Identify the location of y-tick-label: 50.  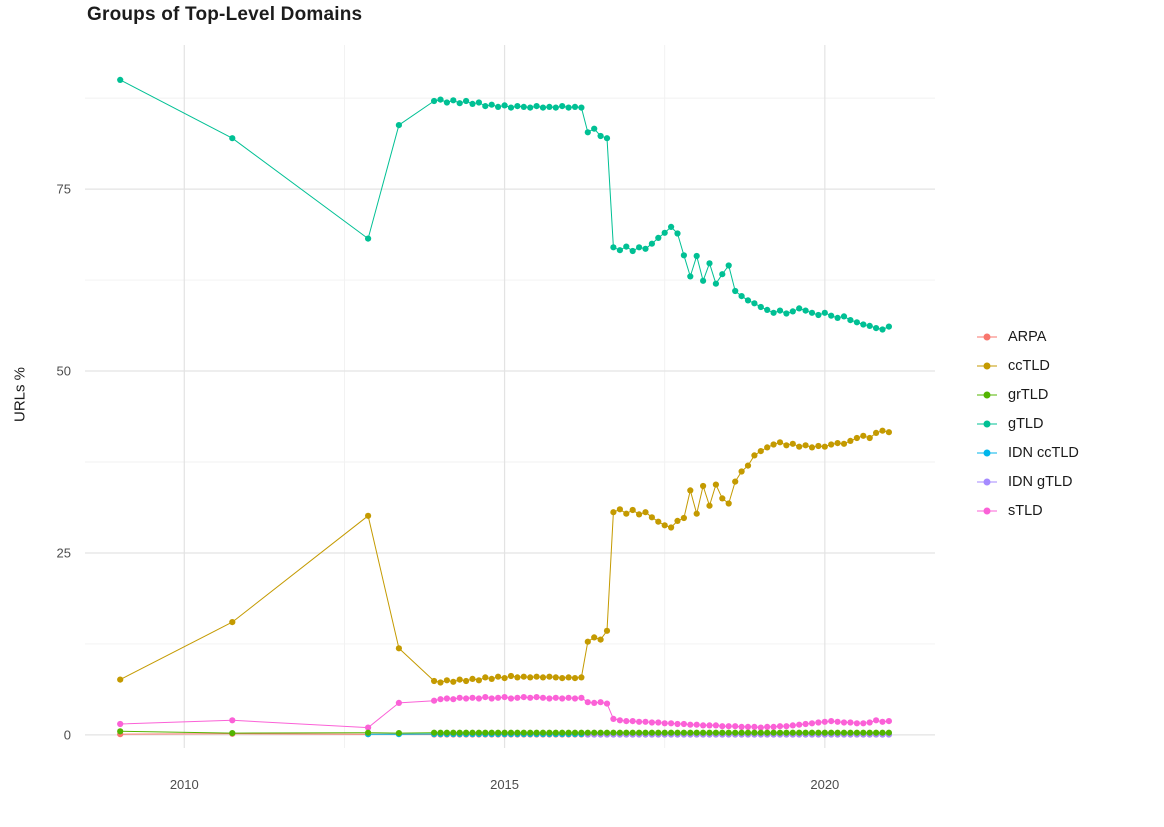
(64, 371).